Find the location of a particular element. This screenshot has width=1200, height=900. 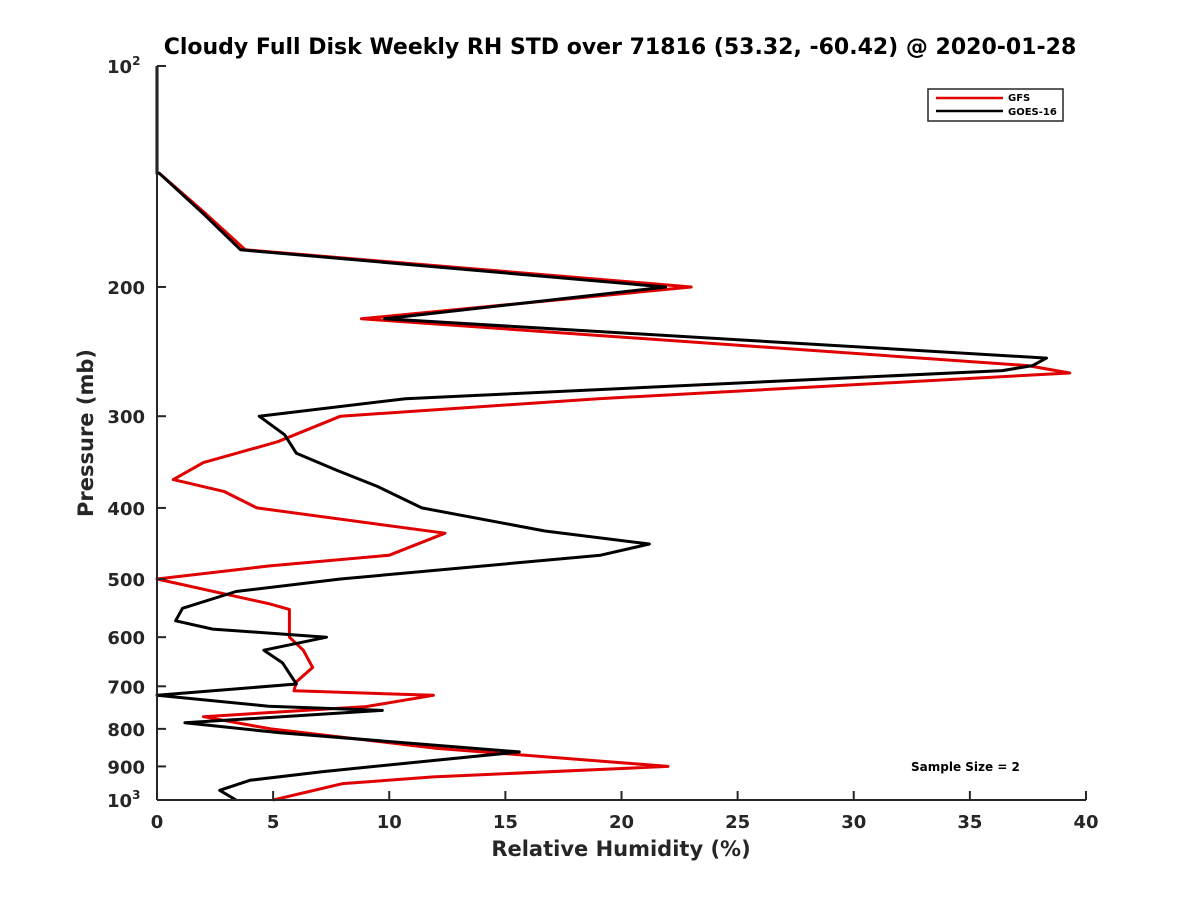

x-axis-label: Relative Humidity (%) is located at coordinates (620, 849).